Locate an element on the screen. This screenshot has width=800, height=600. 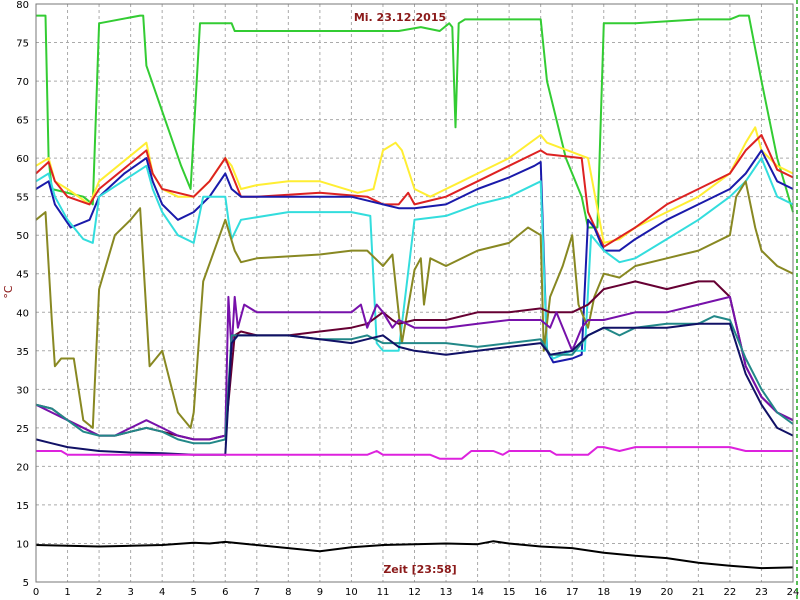
y-tick-label: 75 is located at coordinates (22, 44).